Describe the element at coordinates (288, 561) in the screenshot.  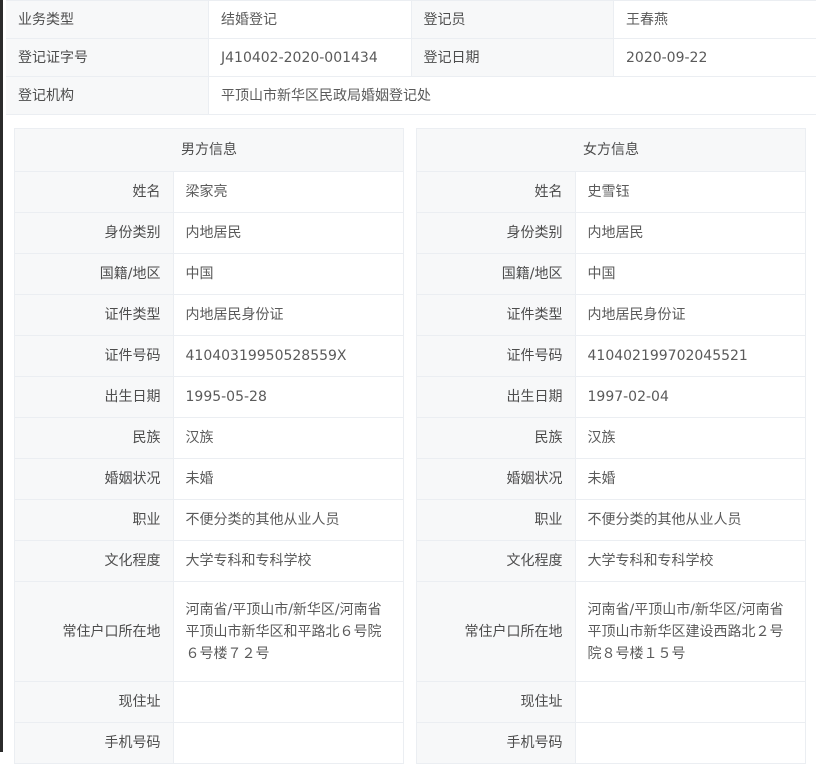
I see `male-value-education-level: 大学专科和专科学校` at that location.